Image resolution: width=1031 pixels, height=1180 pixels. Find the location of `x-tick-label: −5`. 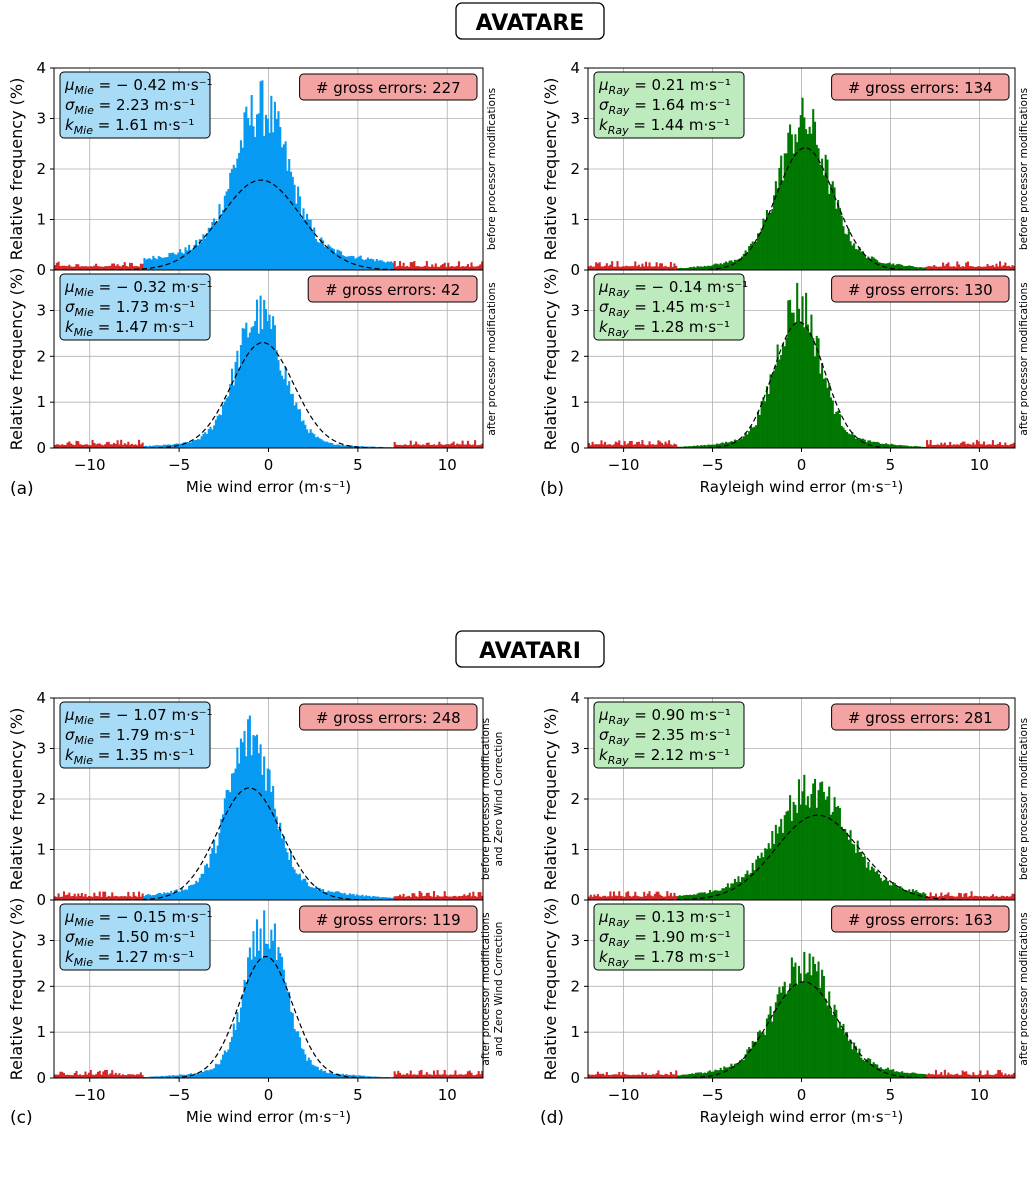

x-tick-label: −5 is located at coordinates (179, 465).